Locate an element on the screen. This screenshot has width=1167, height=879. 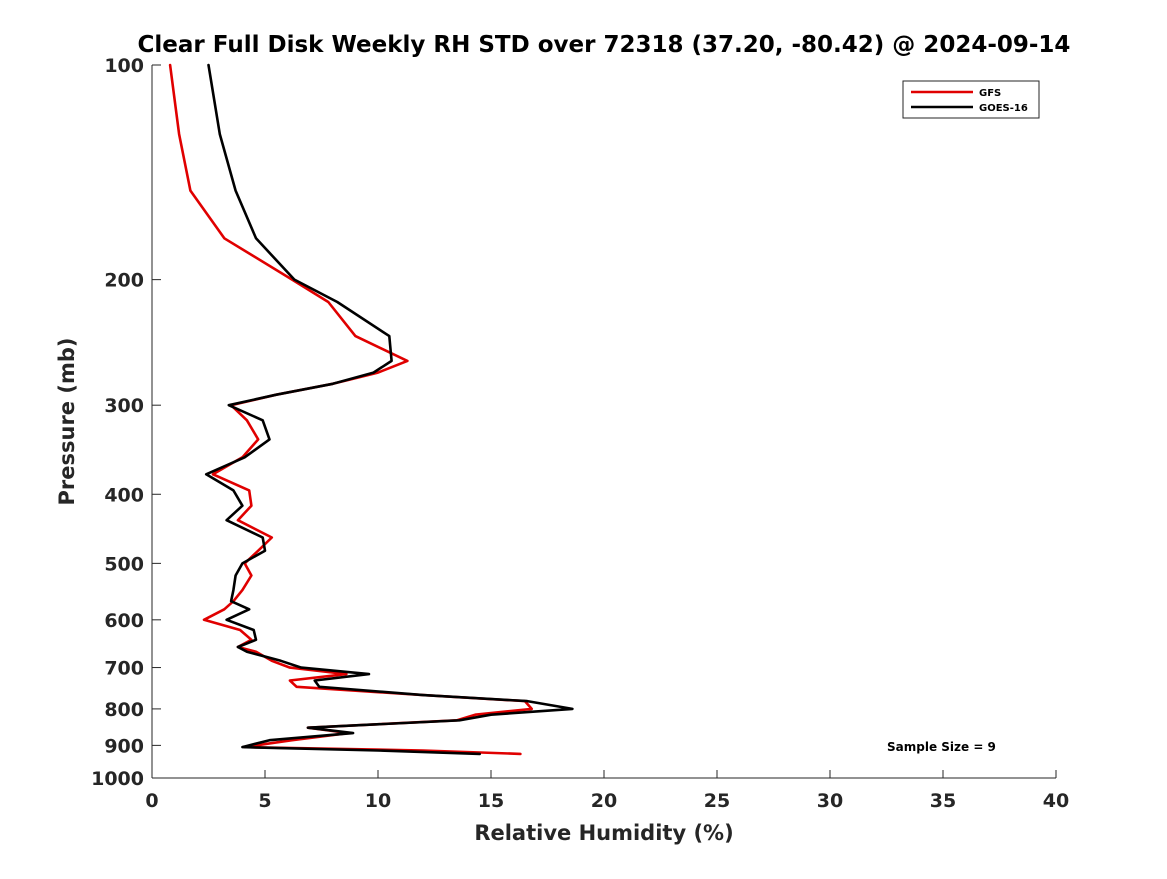
x-axis-ticks: 0 5 10 15 20 25 30 35 40 is located at coordinates (607, 791).